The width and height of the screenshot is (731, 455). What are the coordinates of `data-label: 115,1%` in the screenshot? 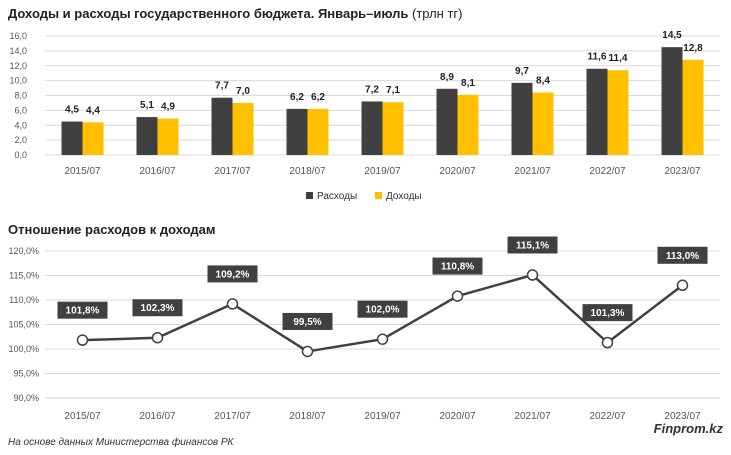 It's located at (532, 246).